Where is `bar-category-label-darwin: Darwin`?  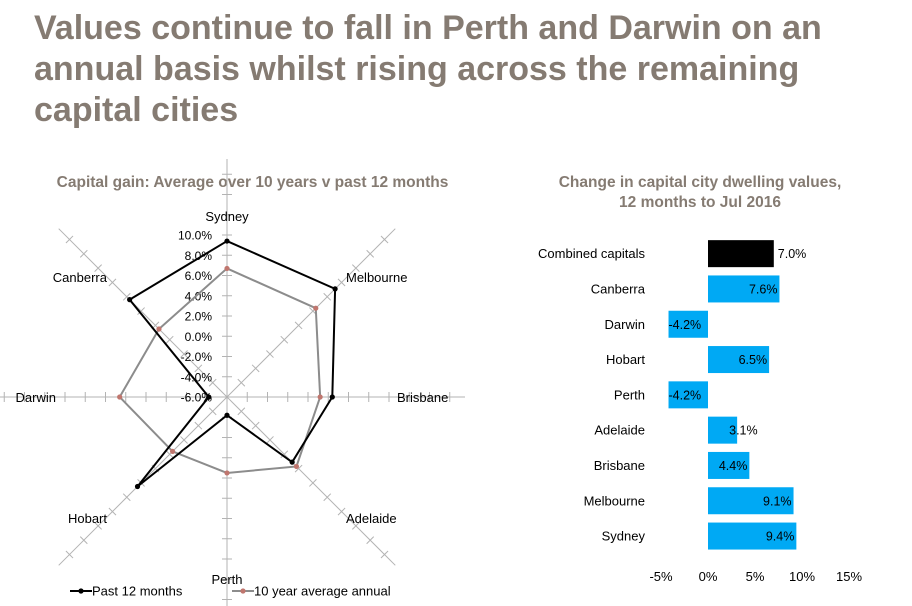
bar-category-label-darwin: Darwin is located at coordinates (625, 324).